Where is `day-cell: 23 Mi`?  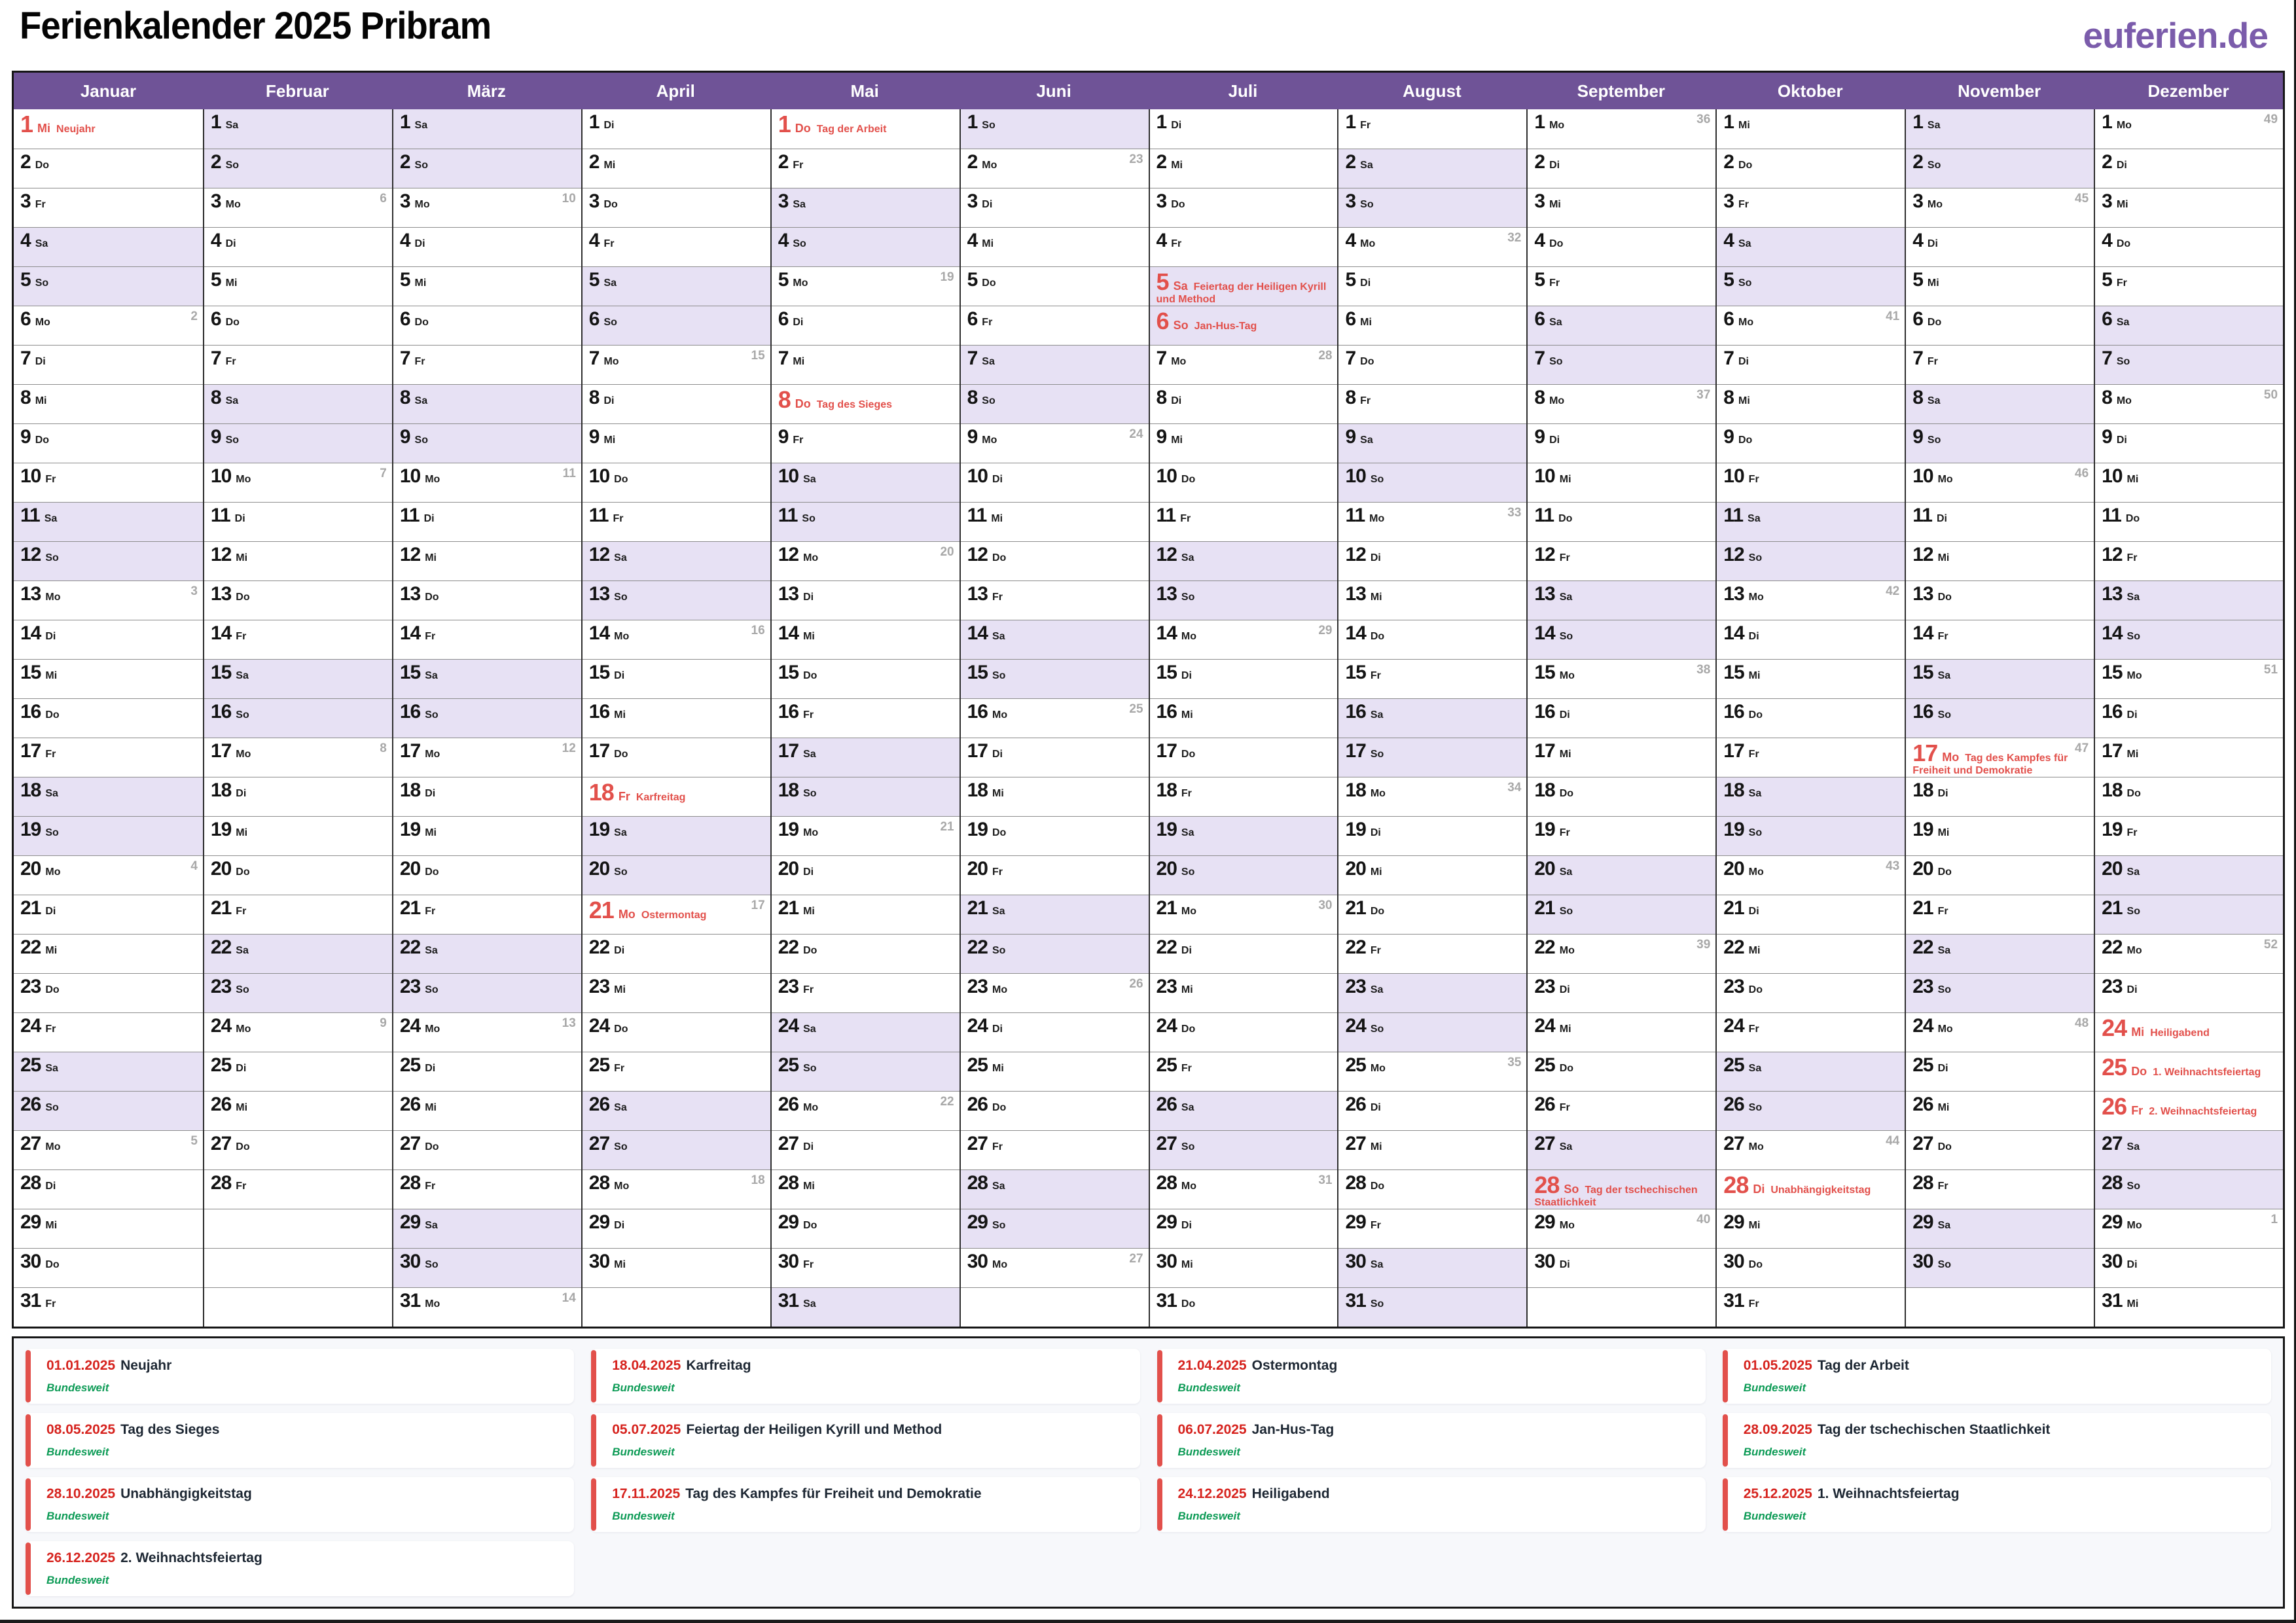 day-cell: 23 Mi is located at coordinates (1243, 993).